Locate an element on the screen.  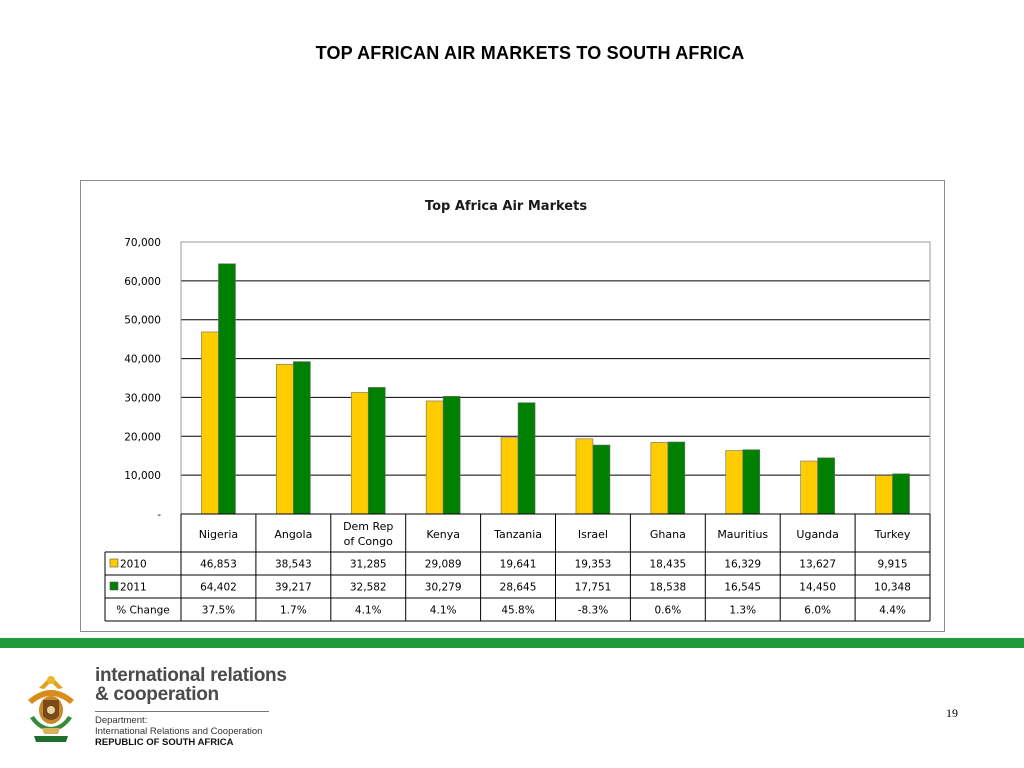
data-label: 18,538 is located at coordinates (667, 588).